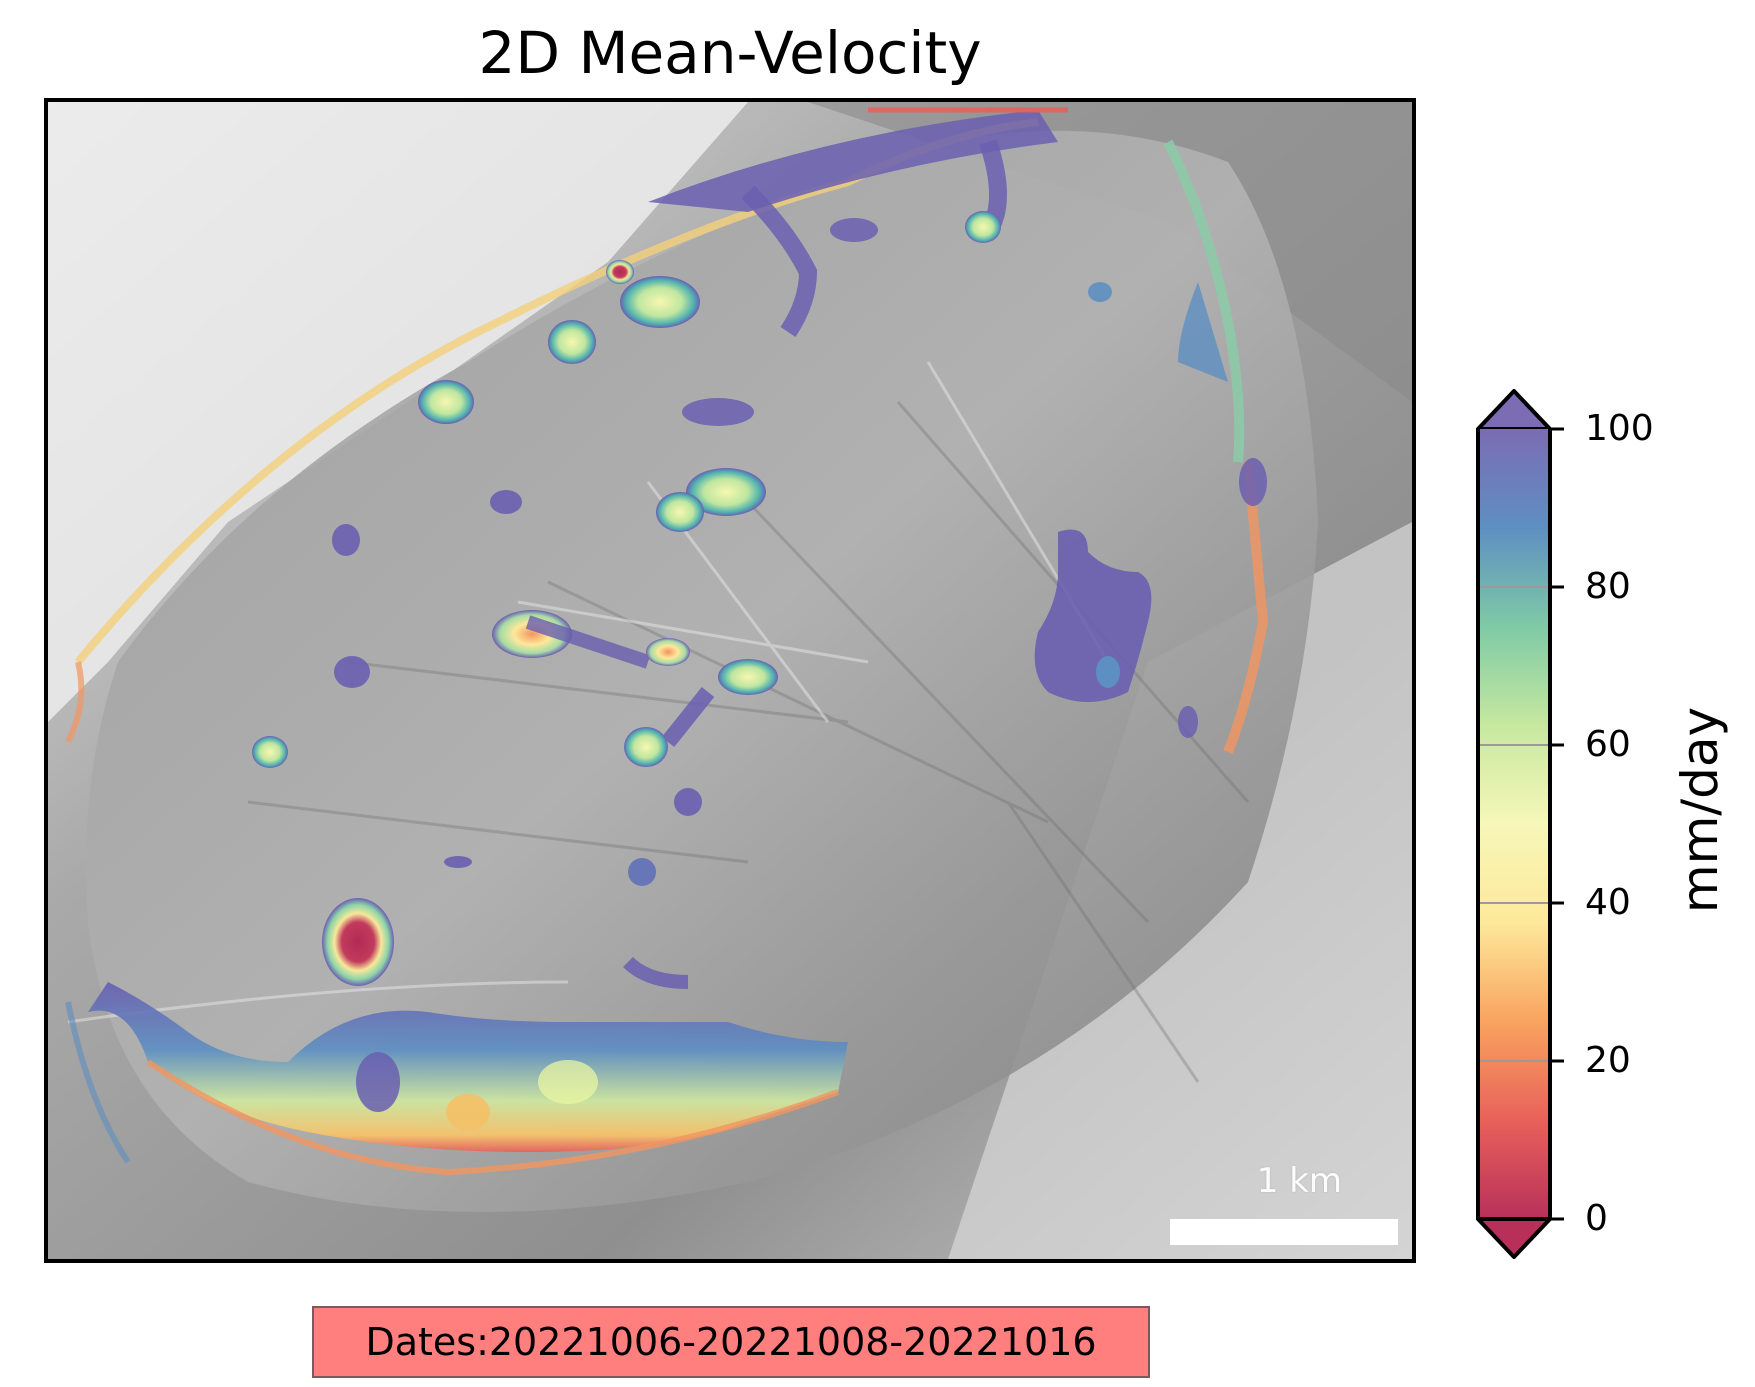 The height and width of the screenshot is (1387, 1755). Describe the element at coordinates (1700, 810) in the screenshot. I see `colorbar-unit-label: mm/day` at that location.